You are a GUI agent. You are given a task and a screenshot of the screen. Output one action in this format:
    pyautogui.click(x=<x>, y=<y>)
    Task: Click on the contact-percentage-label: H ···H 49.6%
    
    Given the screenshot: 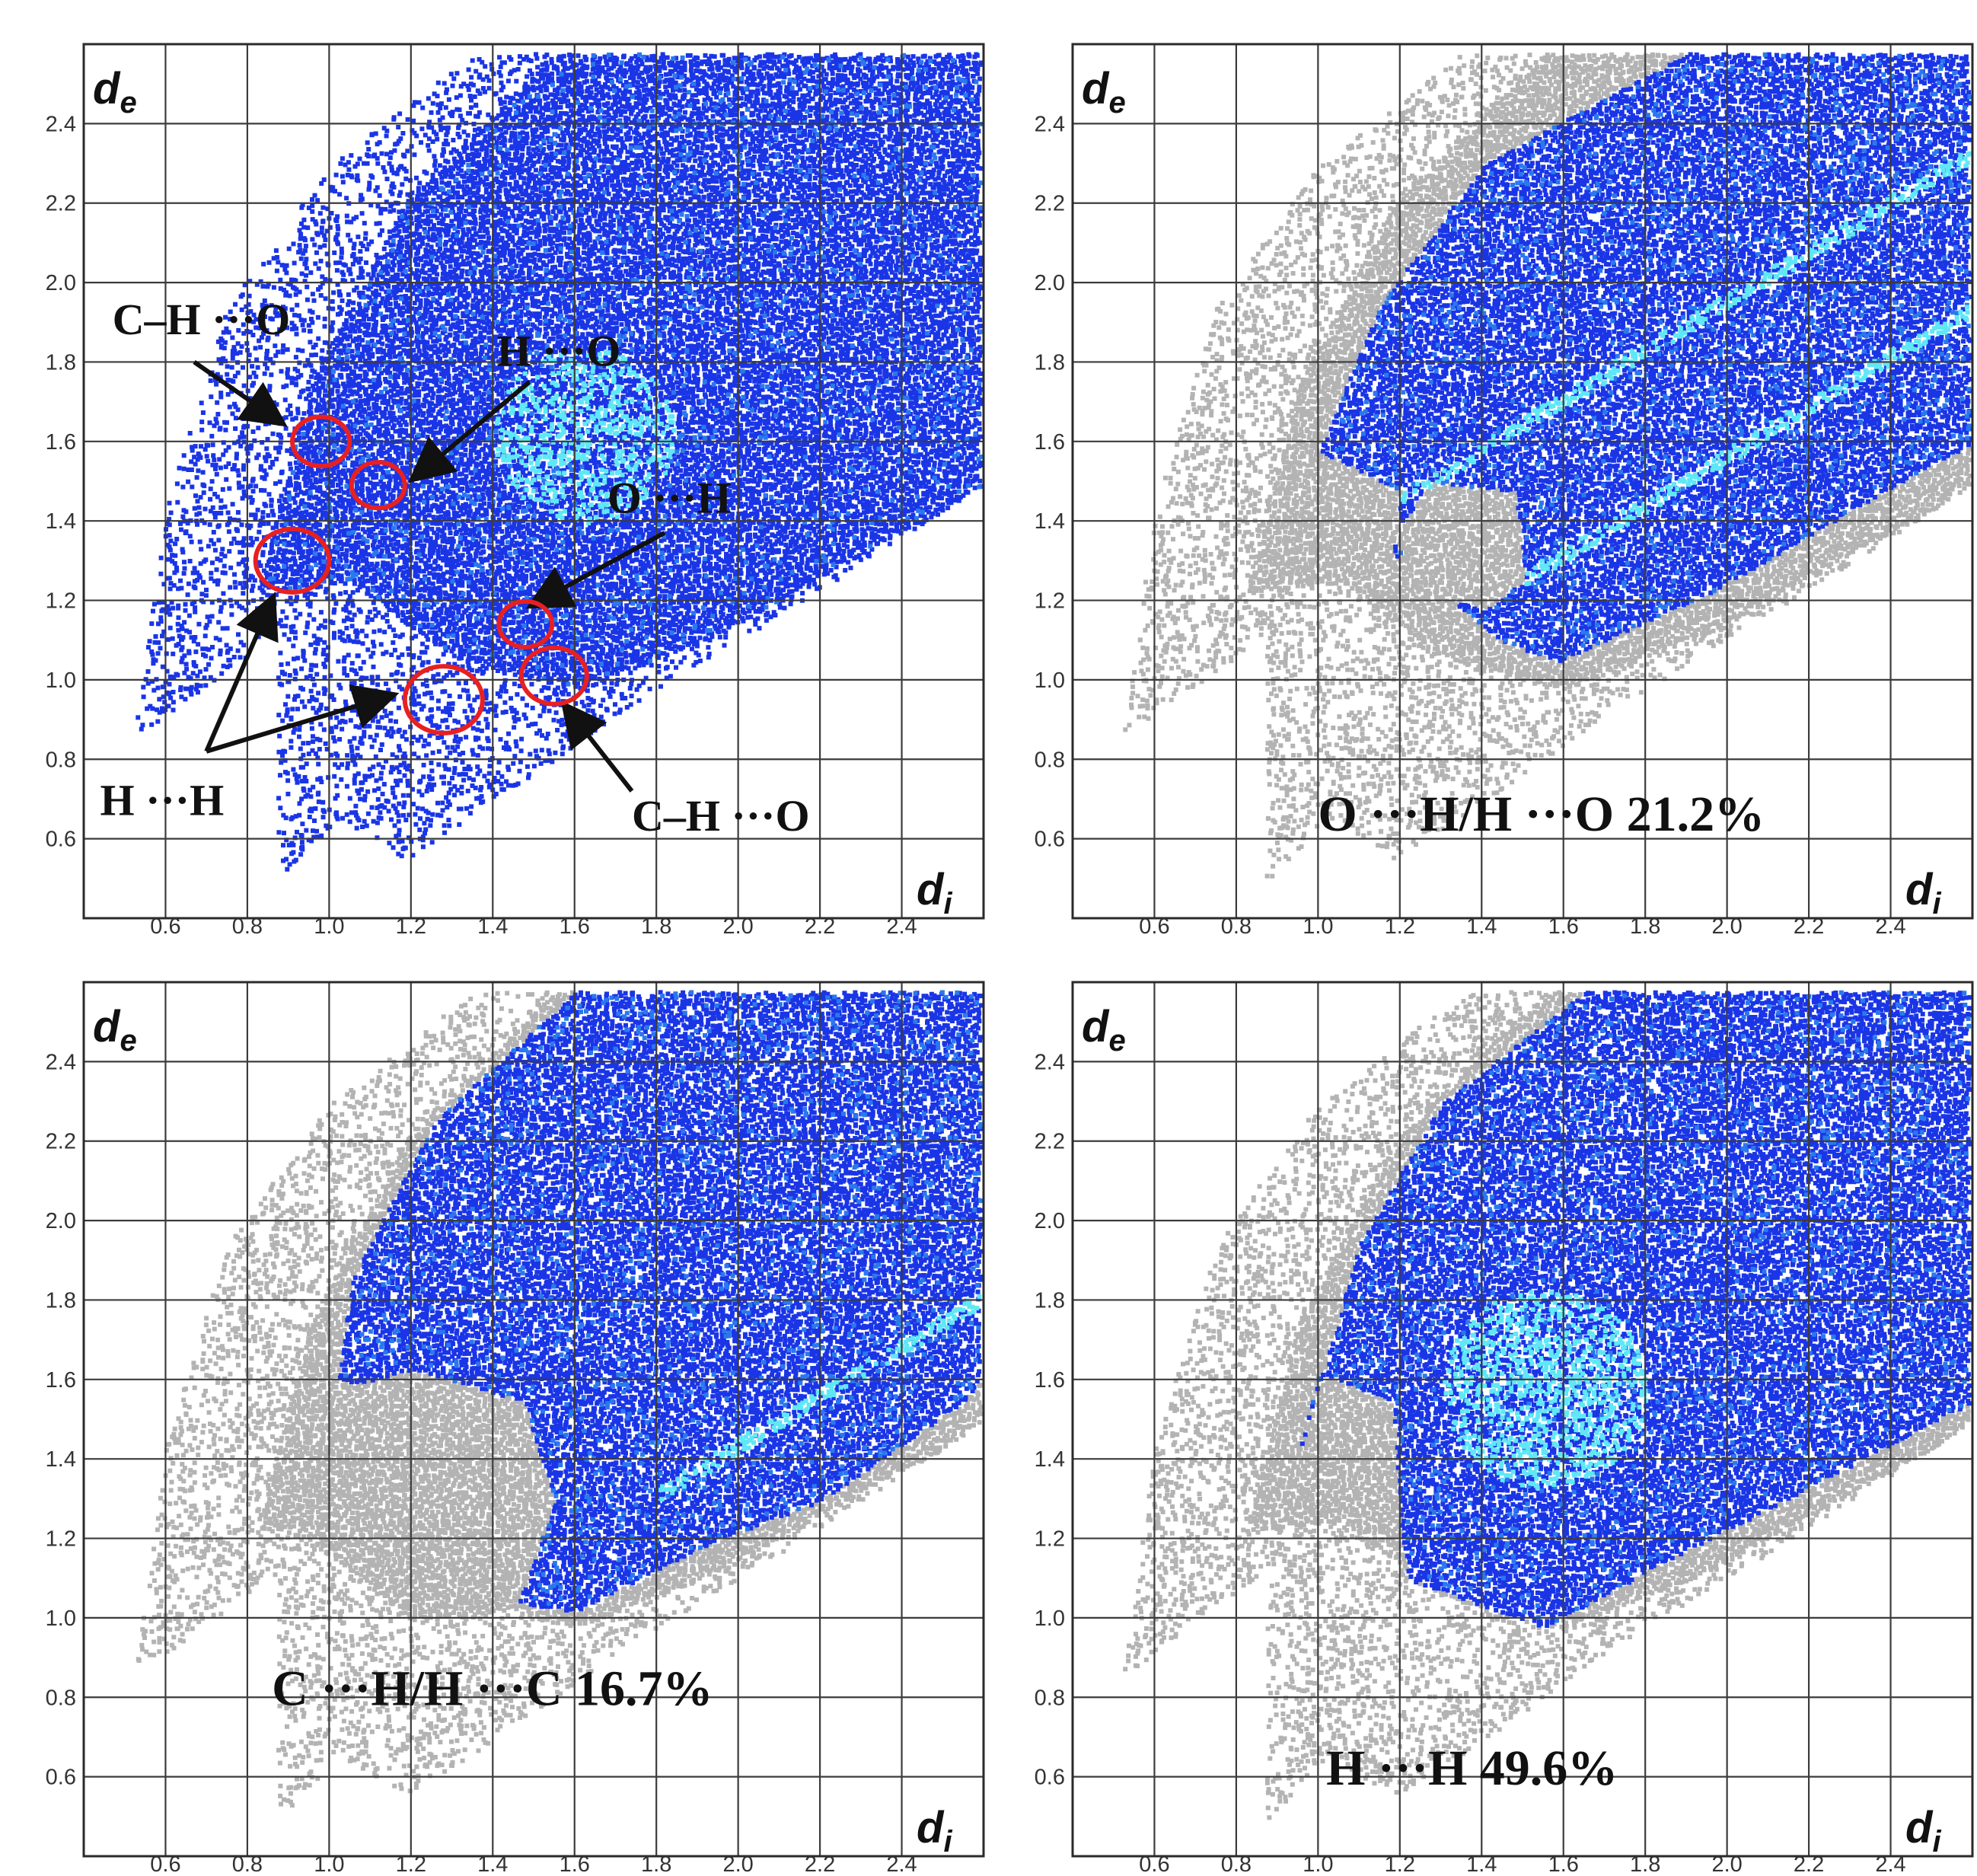 What is the action you would take?
    pyautogui.click(x=1472, y=1768)
    